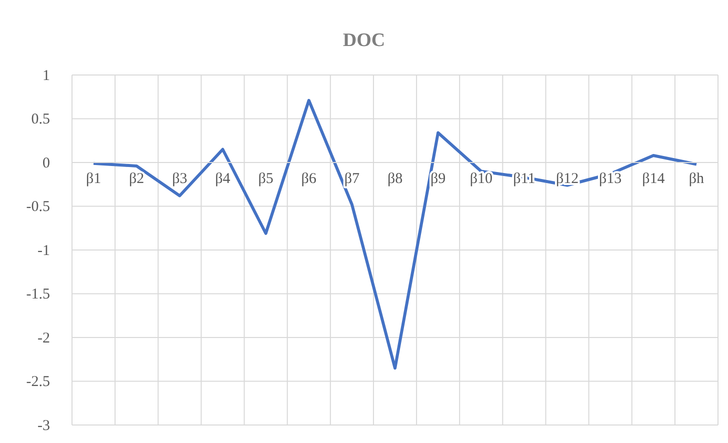  I want to click on x-tick-label: β2, so click(136, 179).